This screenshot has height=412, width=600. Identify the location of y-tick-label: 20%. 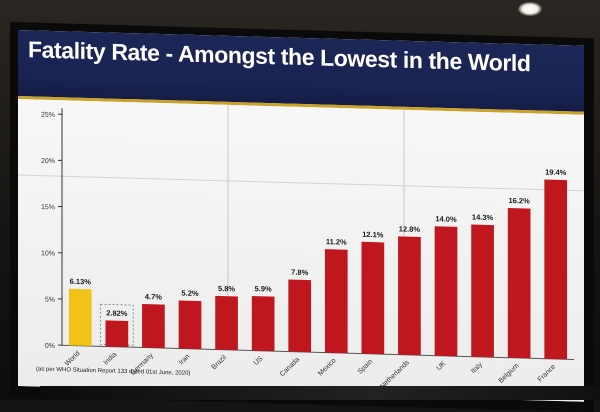
(48, 161).